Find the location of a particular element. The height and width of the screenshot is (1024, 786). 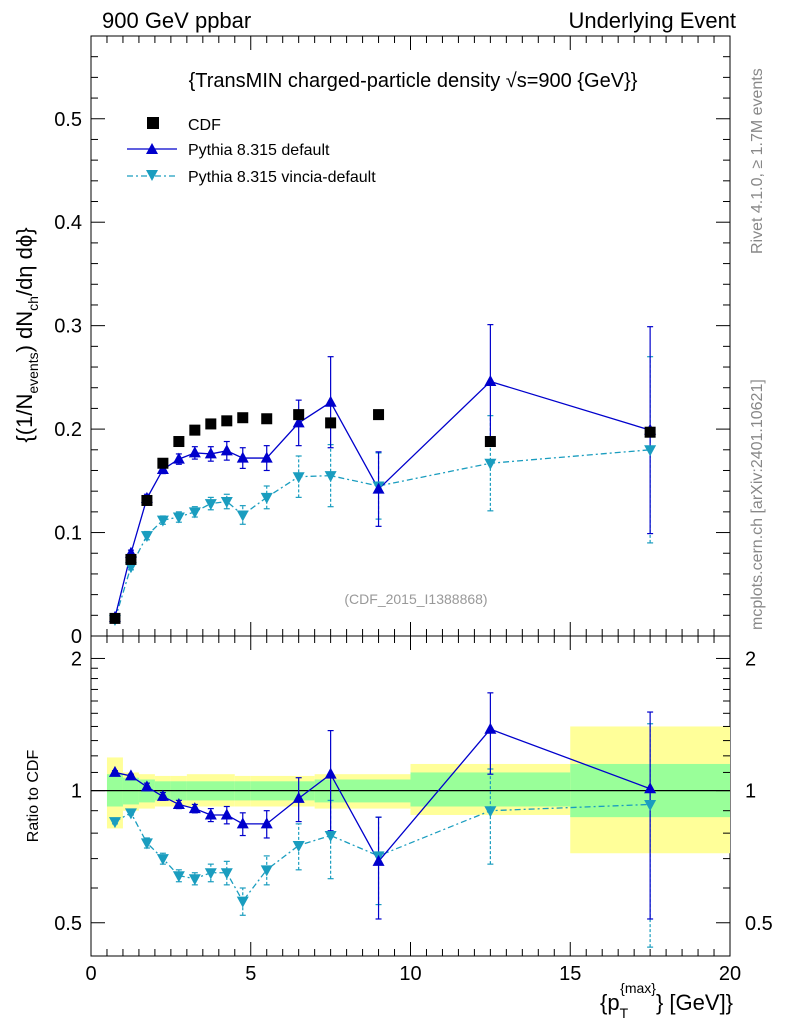

x-tick-labels: 0 5 10 15 20 is located at coordinates (413, 974).